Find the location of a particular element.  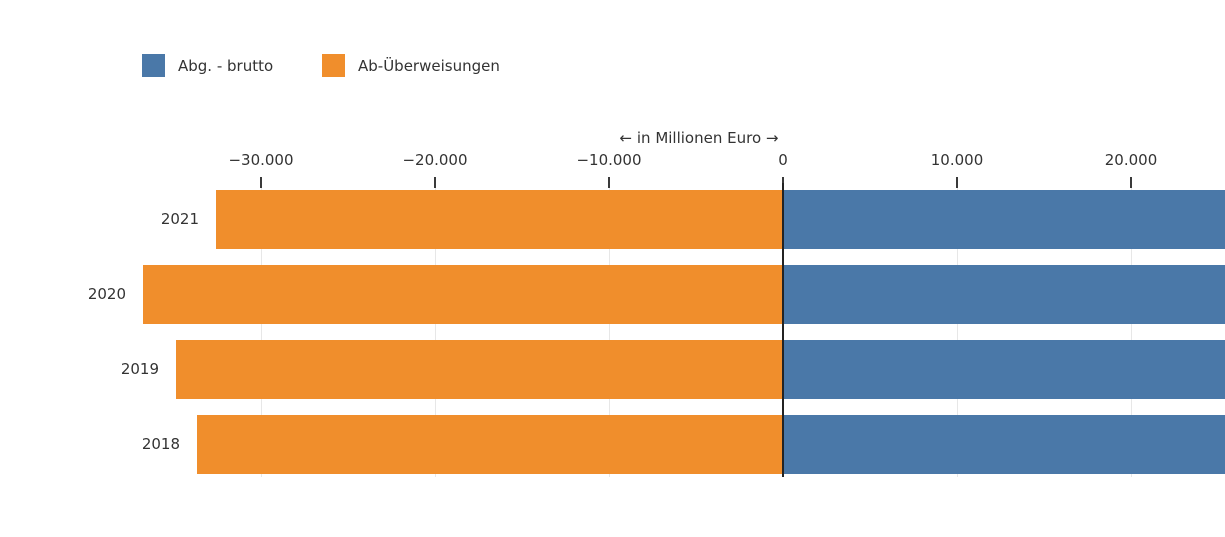

category-label-2018: 2018 is located at coordinates (160, 444).